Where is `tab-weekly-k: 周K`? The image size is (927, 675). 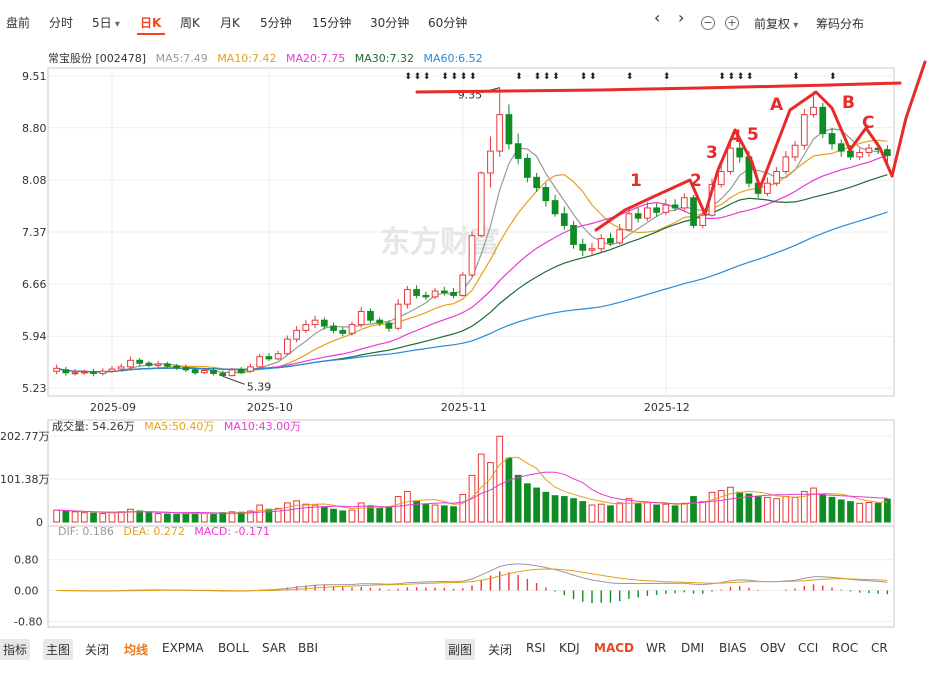 tab-weekly-k: 周K is located at coordinates (190, 23).